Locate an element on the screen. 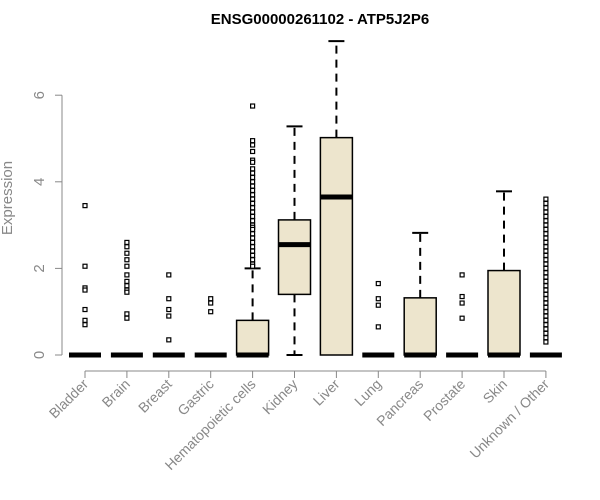 Image resolution: width=600 pixels, height=500 pixels. y-tick-label: 4 is located at coordinates (39, 182).